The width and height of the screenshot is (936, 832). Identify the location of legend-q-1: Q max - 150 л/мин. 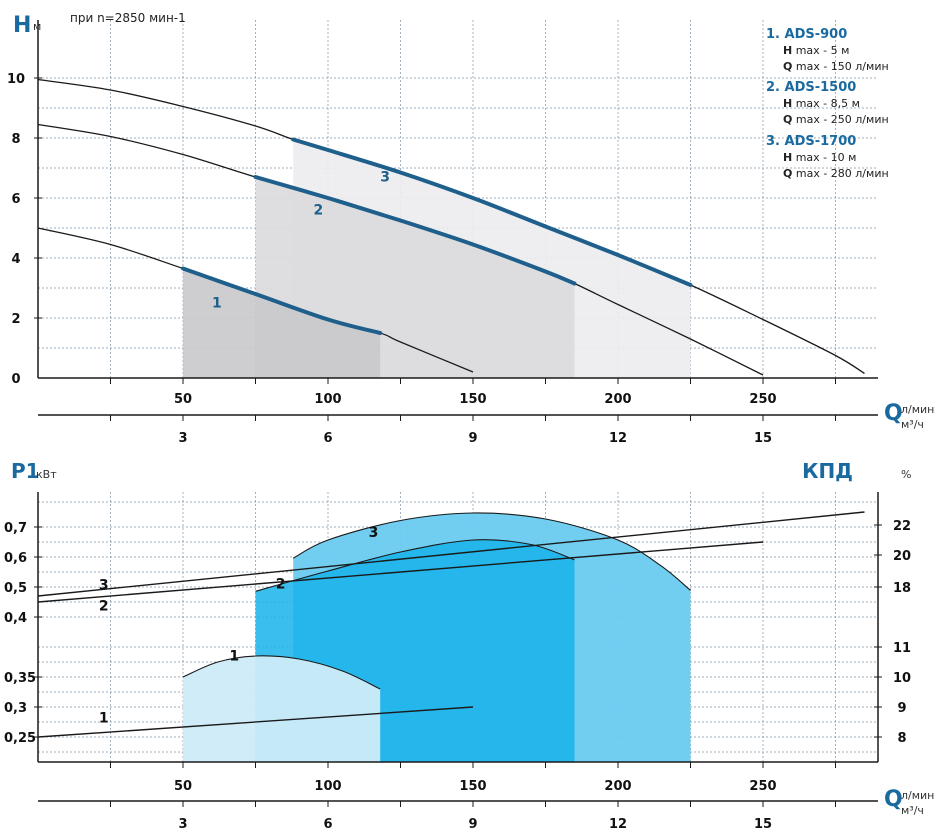
(836, 66).